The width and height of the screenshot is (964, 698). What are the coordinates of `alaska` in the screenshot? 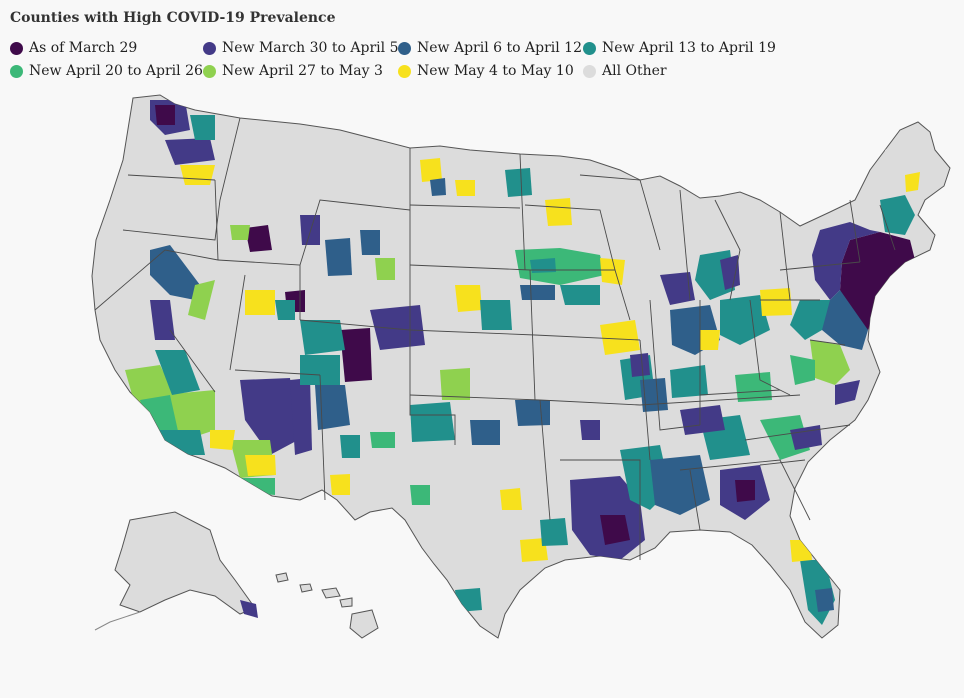 It's located at (176, 571).